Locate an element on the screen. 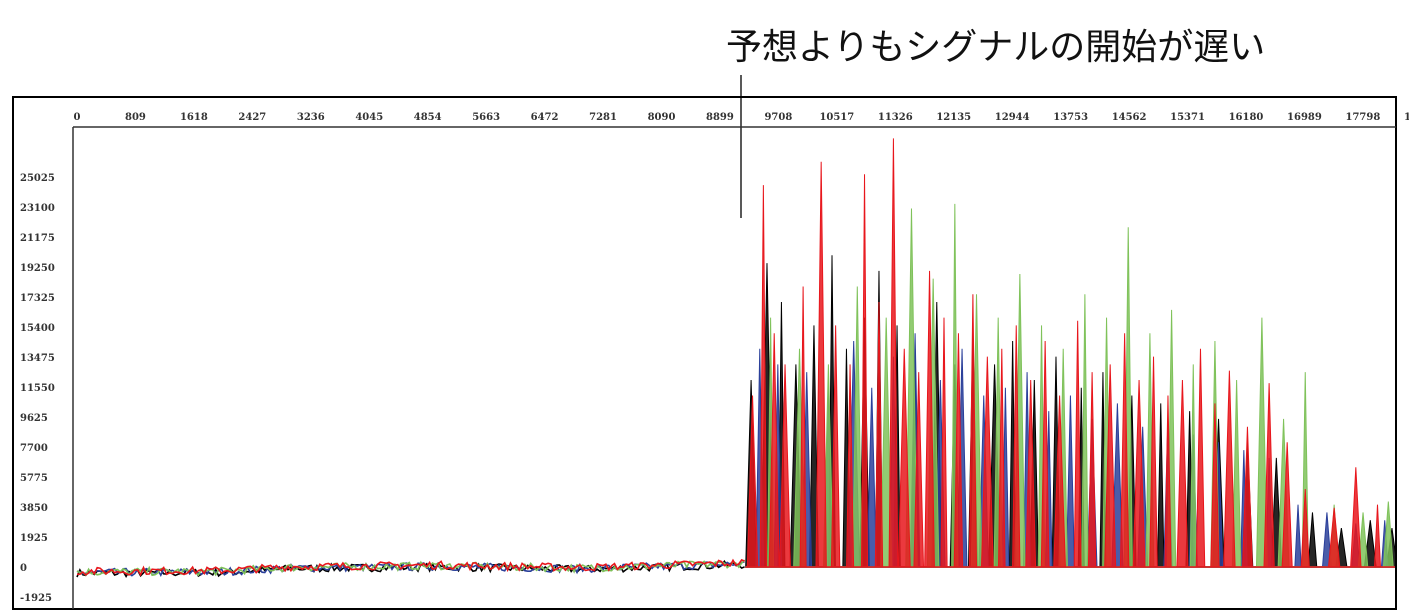  x-tick-label: 4854 is located at coordinates (428, 117).